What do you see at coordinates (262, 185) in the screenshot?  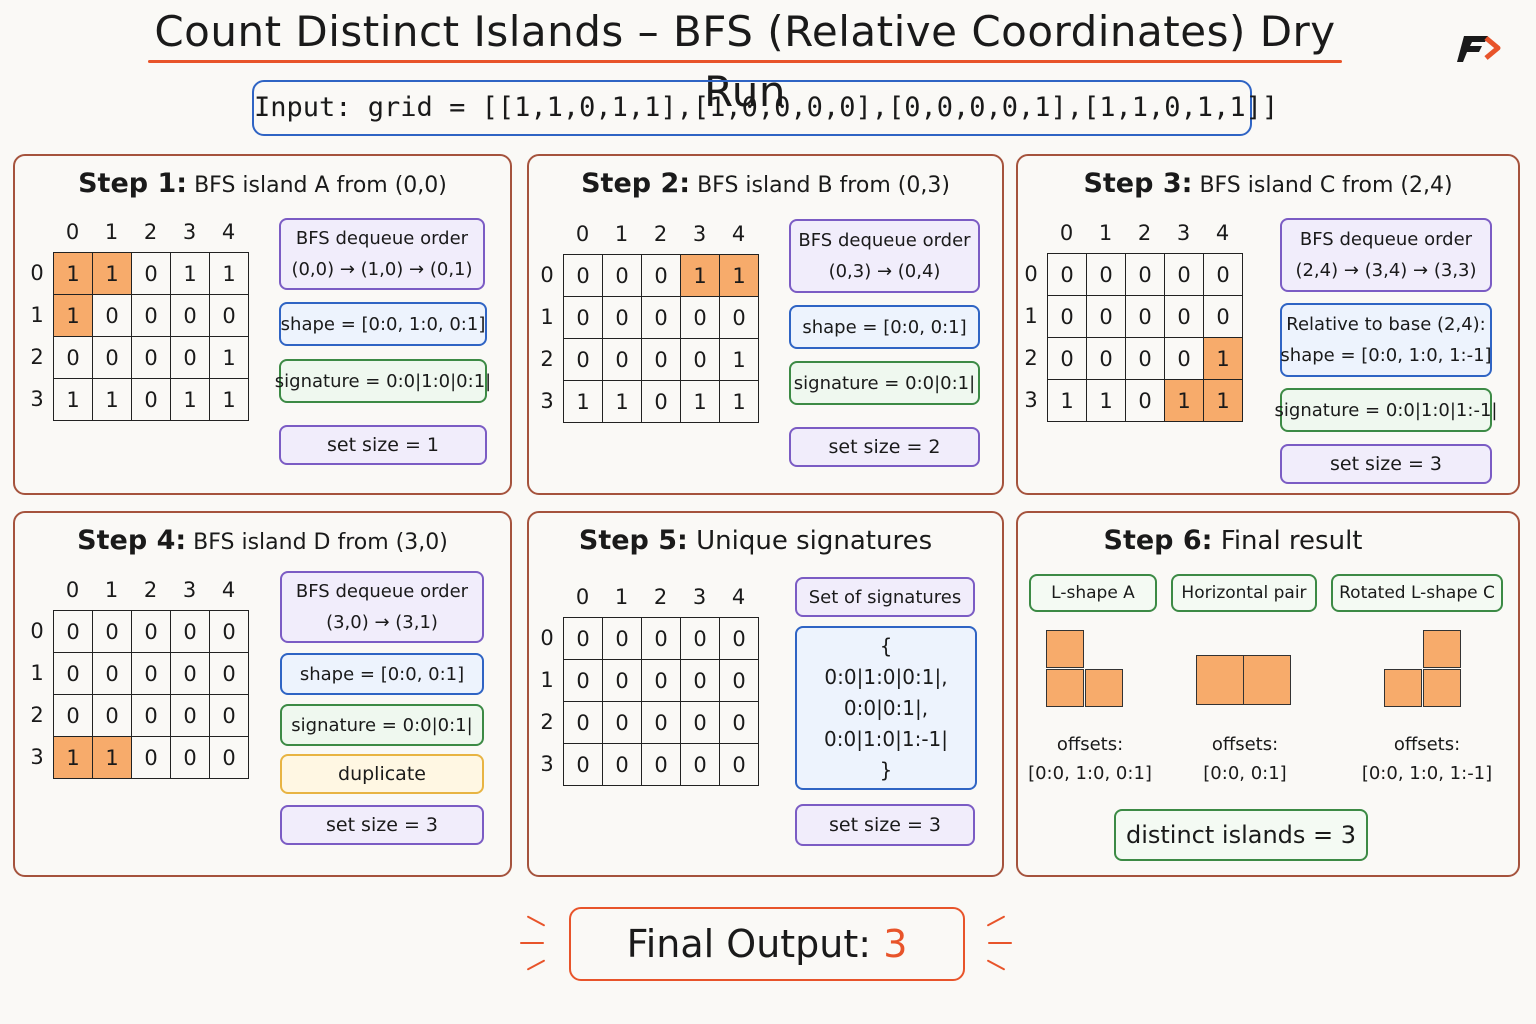 I see `step-1-title: Step 1: BFS island A from (0,0)` at bounding box center [262, 185].